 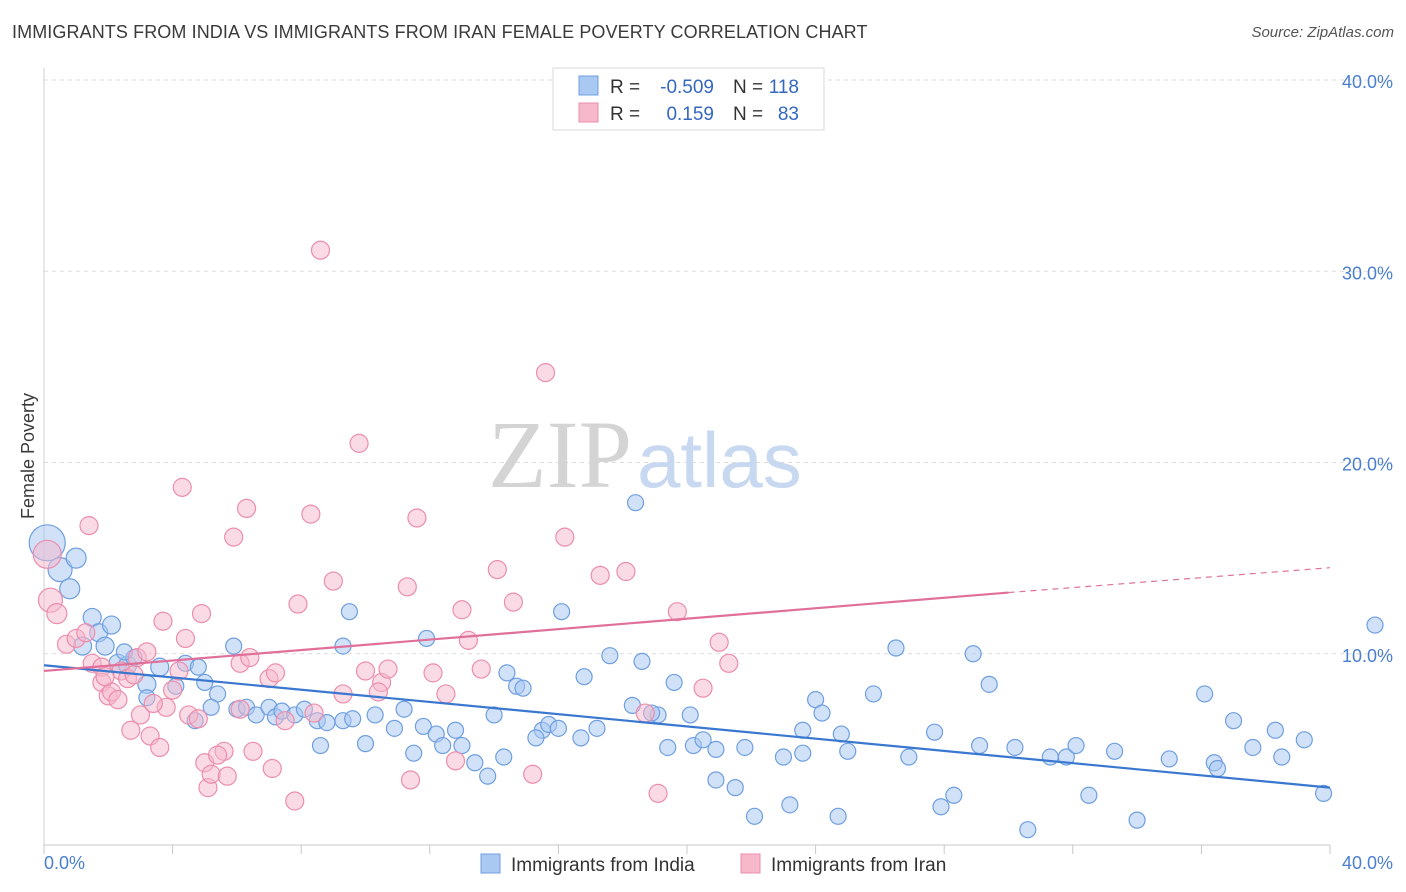 I want to click on legend-box: R = -0.509 N = 118 R = 0.159 N = 83, so click(x=688, y=99).